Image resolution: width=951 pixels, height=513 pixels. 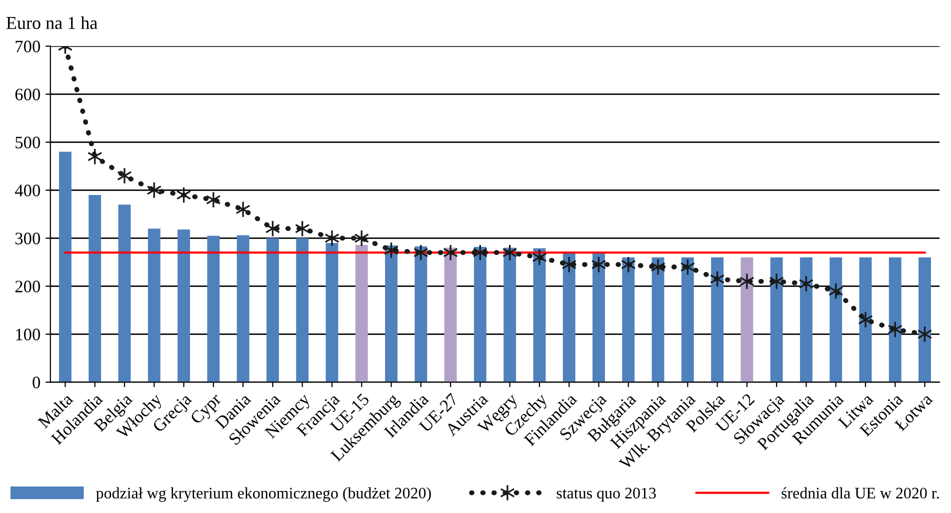 What do you see at coordinates (28, 46) in the screenshot?
I see `y-tick-label: 700` at bounding box center [28, 46].